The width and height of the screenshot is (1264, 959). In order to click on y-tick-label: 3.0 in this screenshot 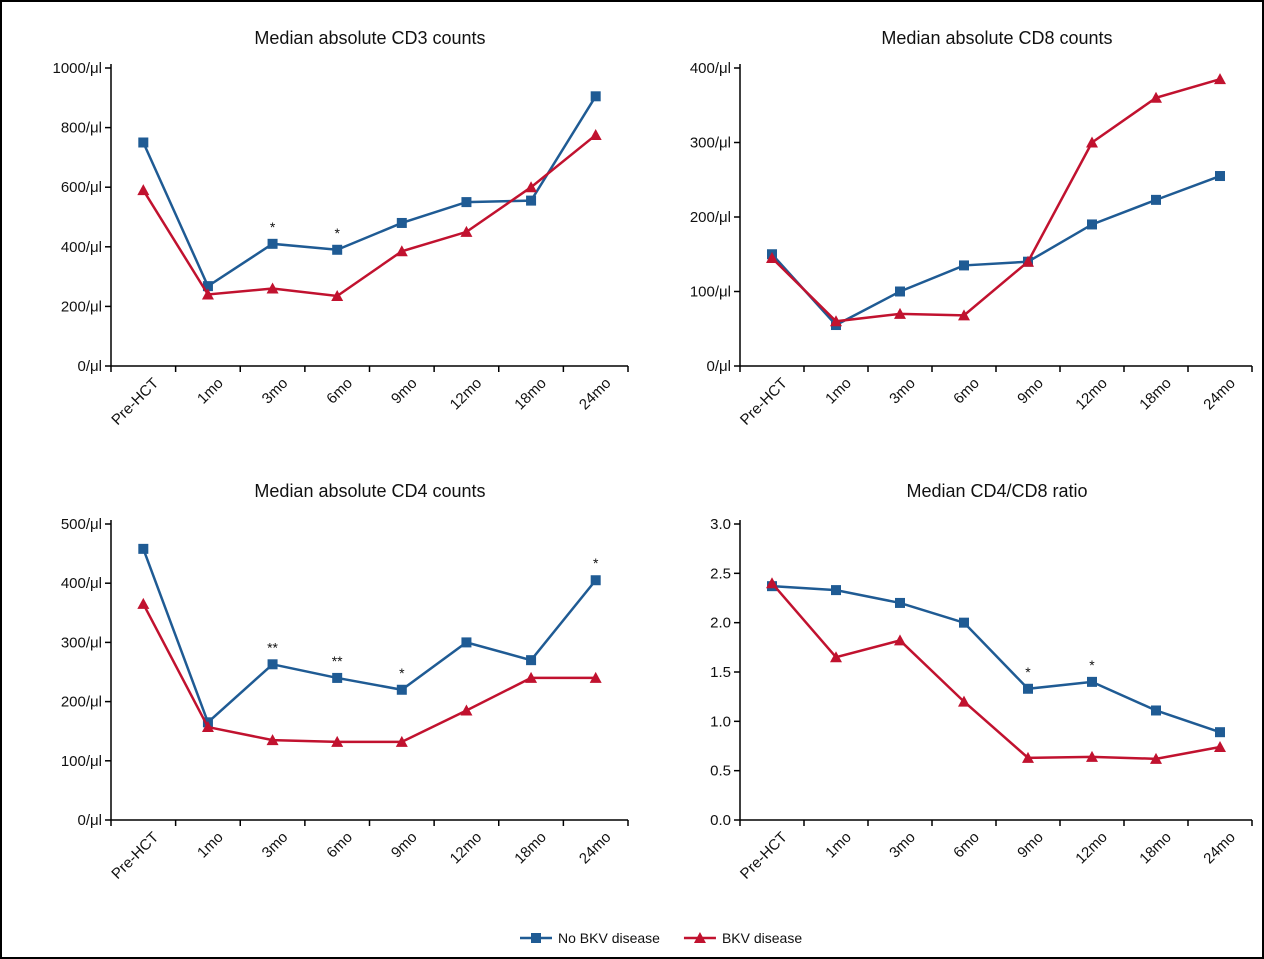, I will do `click(720, 524)`.